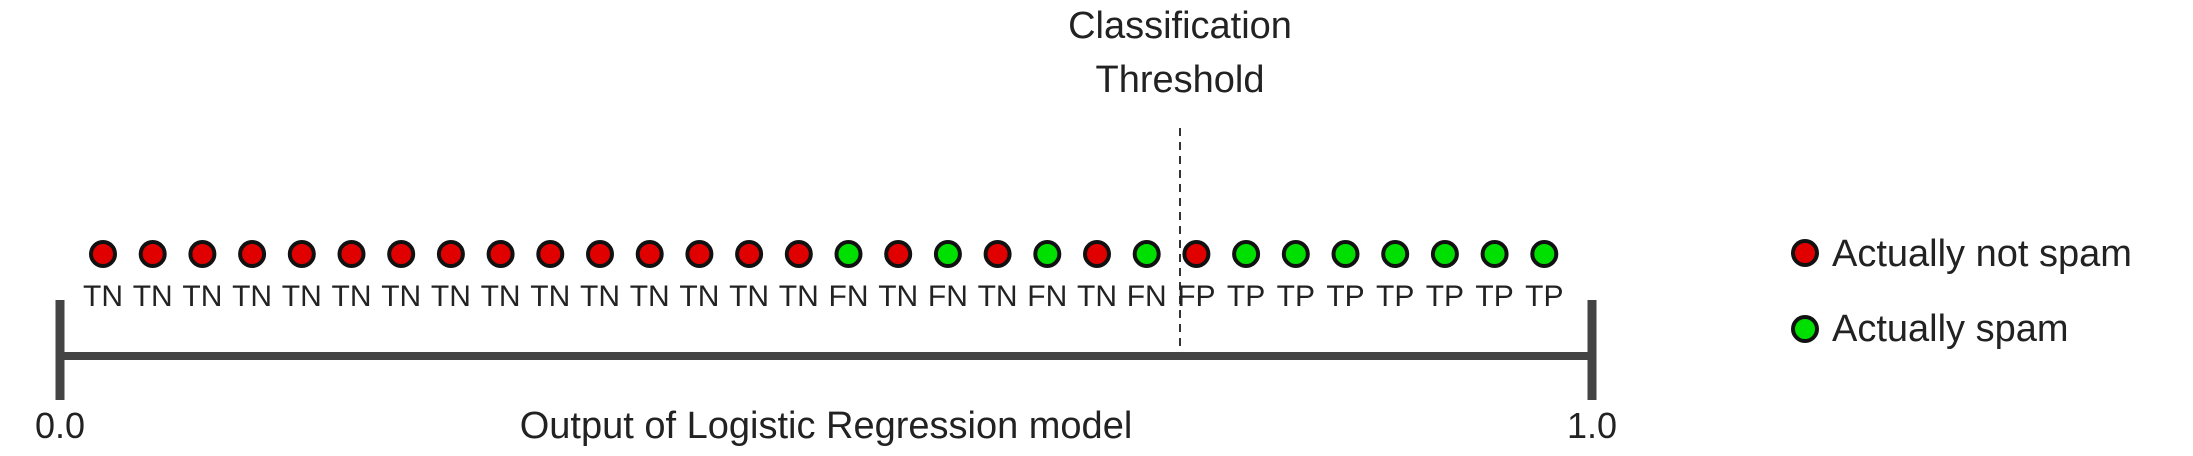  What do you see at coordinates (60, 425) in the screenshot?
I see `axis-min-label: 0.0` at bounding box center [60, 425].